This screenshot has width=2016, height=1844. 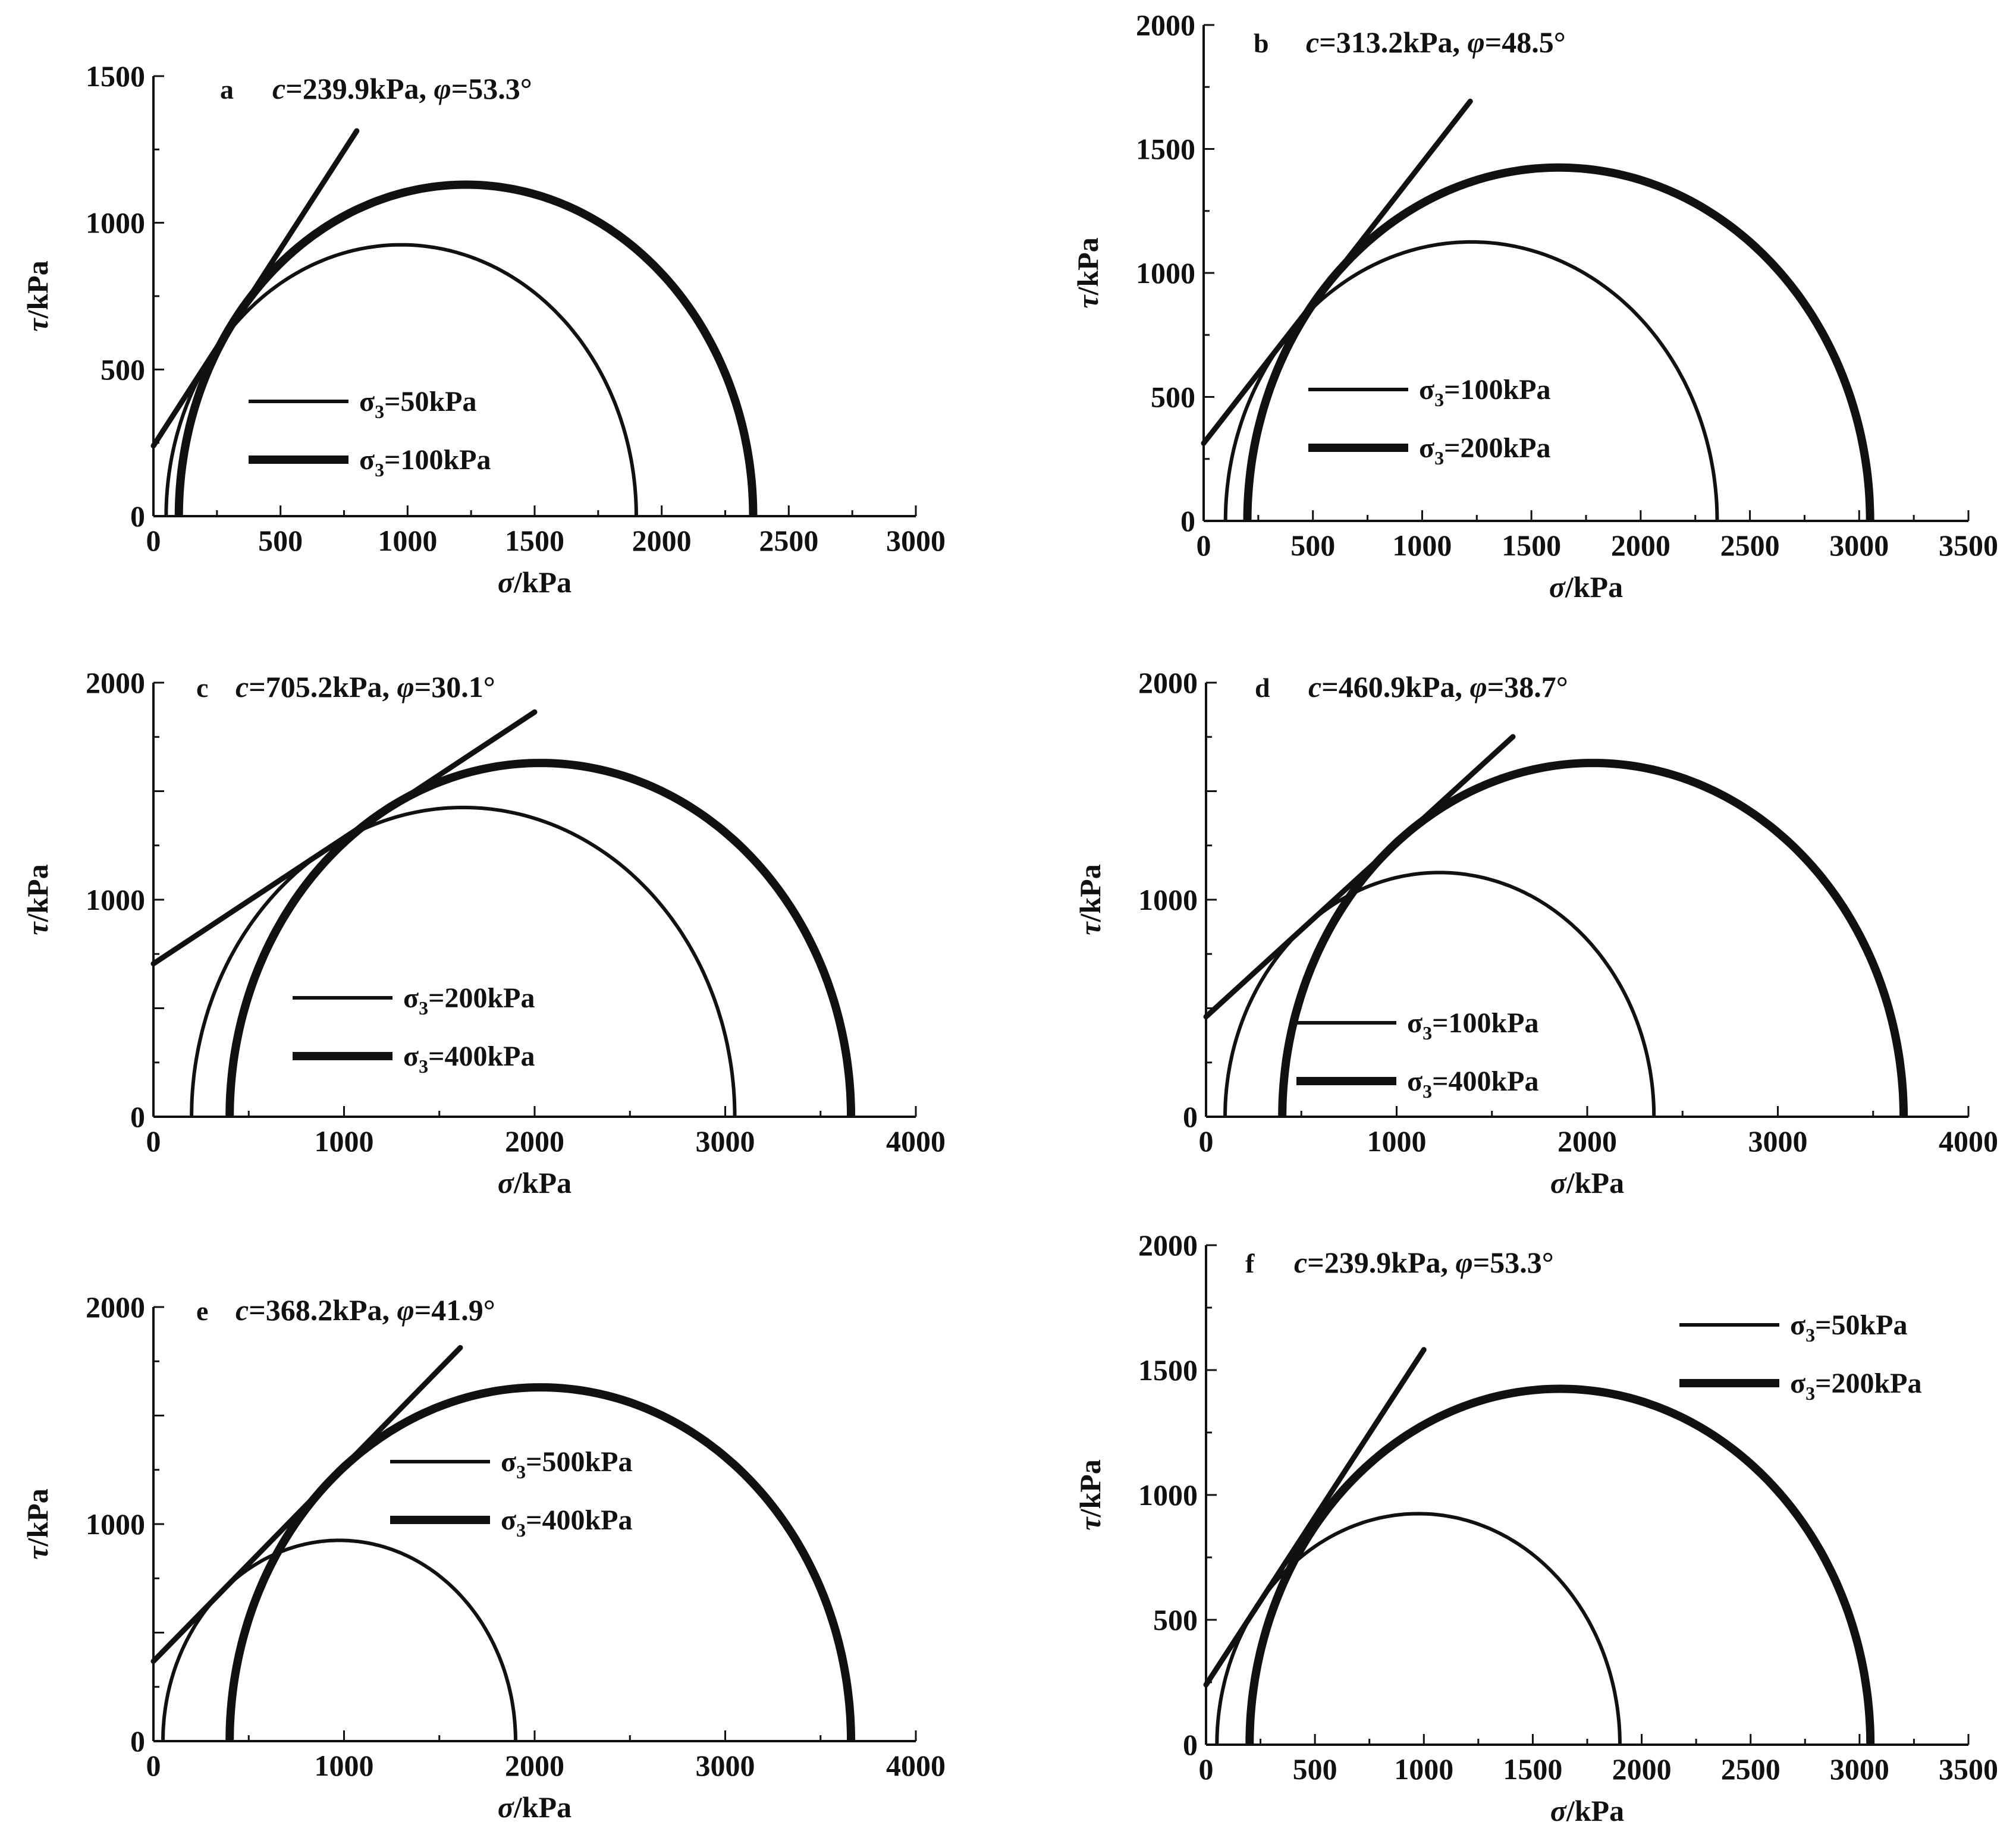 What do you see at coordinates (1262, 688) in the screenshot?
I see `panel-letter: d` at bounding box center [1262, 688].